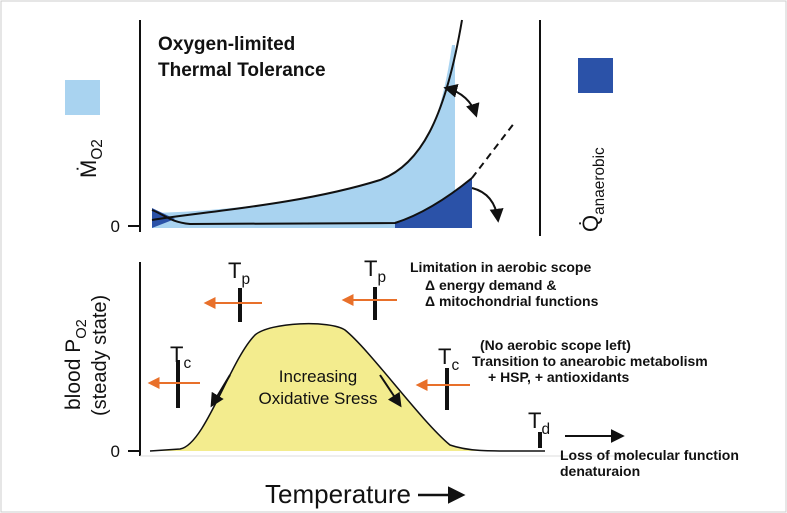 This screenshot has height=513, width=787. What do you see at coordinates (590, 361) in the screenshot?
I see `note: Transition to anearobic metabolism` at bounding box center [590, 361].